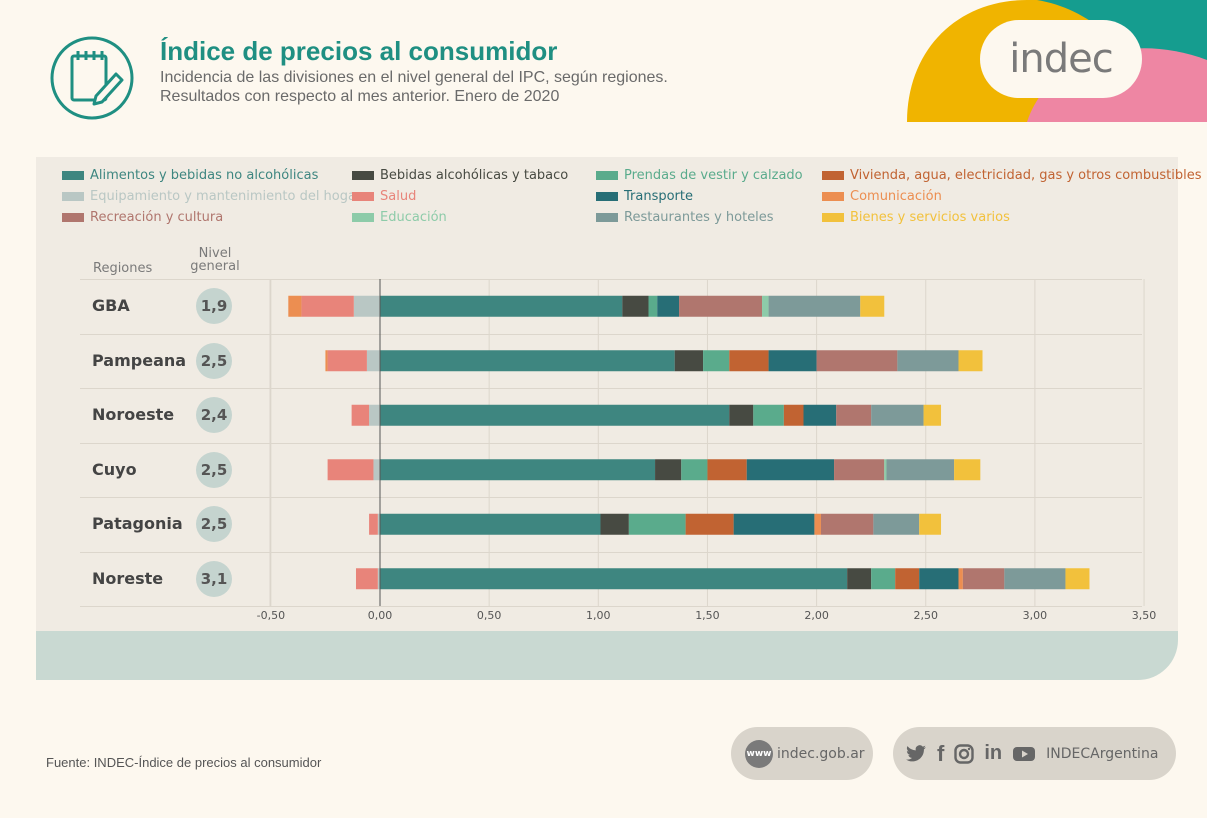 Image resolution: width=1207 pixels, height=818 pixels. What do you see at coordinates (882, 196) in the screenshot?
I see `legend-item: Comunicación` at bounding box center [882, 196].